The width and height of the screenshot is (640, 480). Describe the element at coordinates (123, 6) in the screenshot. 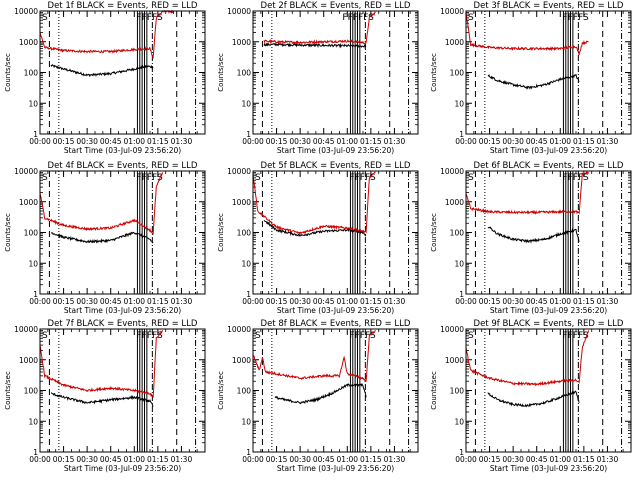

I see `panel-title: Det 1f BLACK = Events, RED = LLD` at that location.